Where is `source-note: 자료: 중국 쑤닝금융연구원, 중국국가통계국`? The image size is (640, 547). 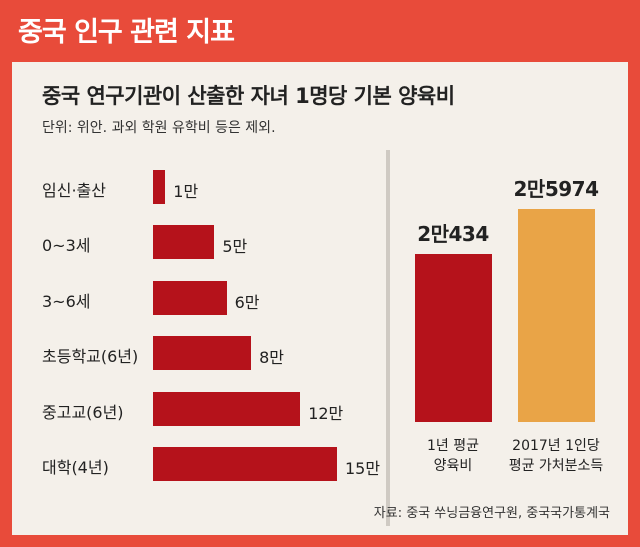
source-note: 자료: 중국 쑤닝금융연구원, 중국국가통계국 is located at coordinates (491, 513).